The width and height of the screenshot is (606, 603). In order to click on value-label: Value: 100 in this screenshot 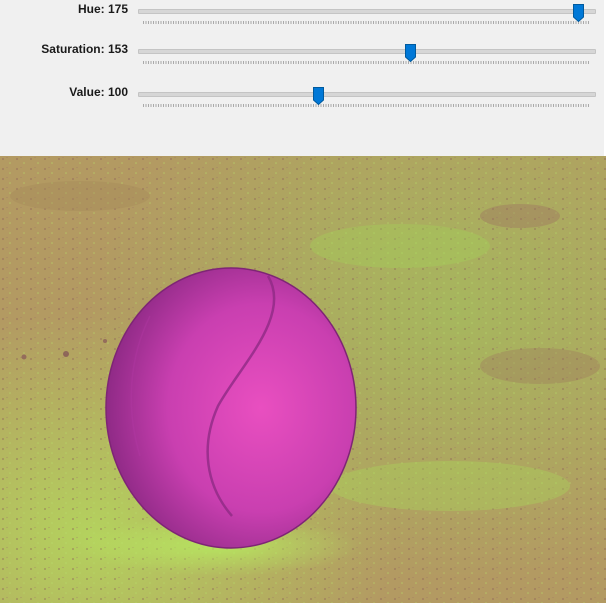, I will do `click(98, 92)`.